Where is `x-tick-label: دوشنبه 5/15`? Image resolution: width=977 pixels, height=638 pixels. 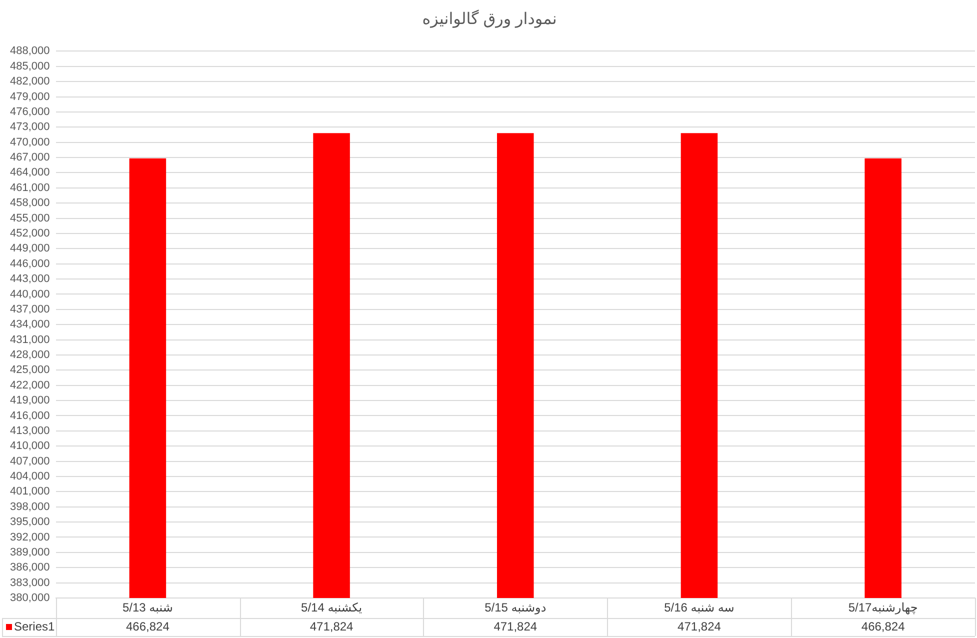 x-tick-label: دوشنبه 5/15 is located at coordinates (515, 607).